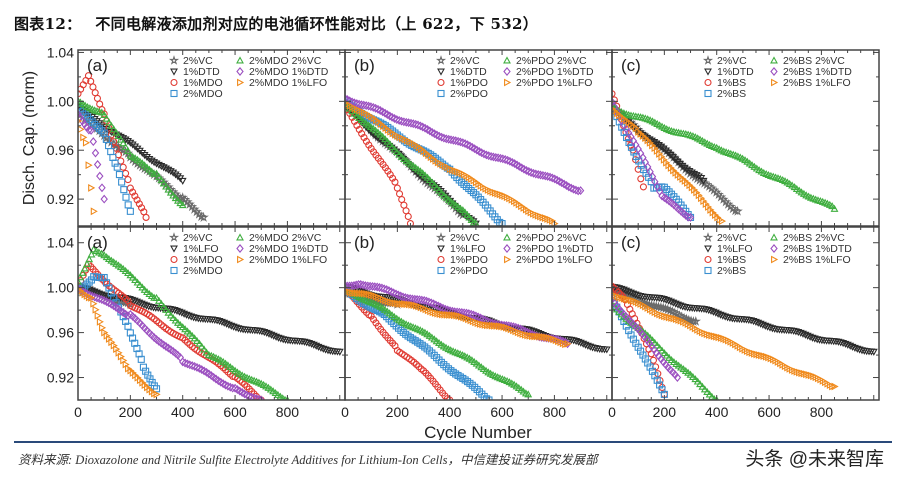  I want to click on y-tick-label: 0.96, so click(60, 333).